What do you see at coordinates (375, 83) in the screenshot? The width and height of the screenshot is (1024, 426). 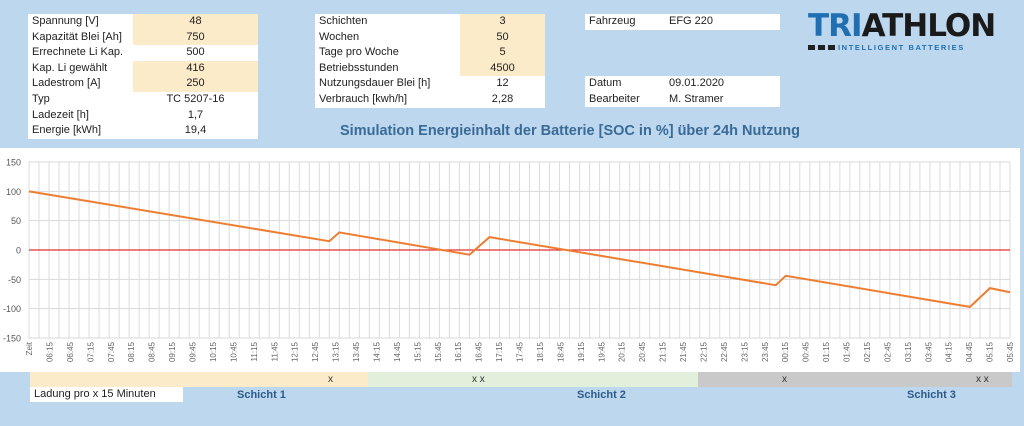 I see `row-label: Nutzungsdauer Blei [h]` at bounding box center [375, 83].